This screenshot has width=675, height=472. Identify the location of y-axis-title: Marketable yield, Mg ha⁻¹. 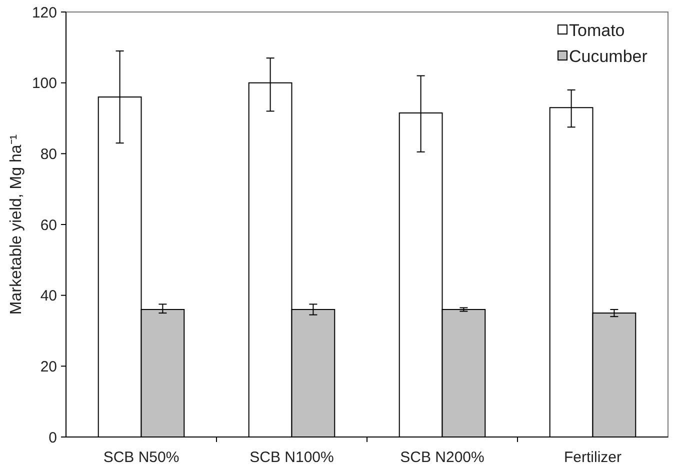
(16, 224).